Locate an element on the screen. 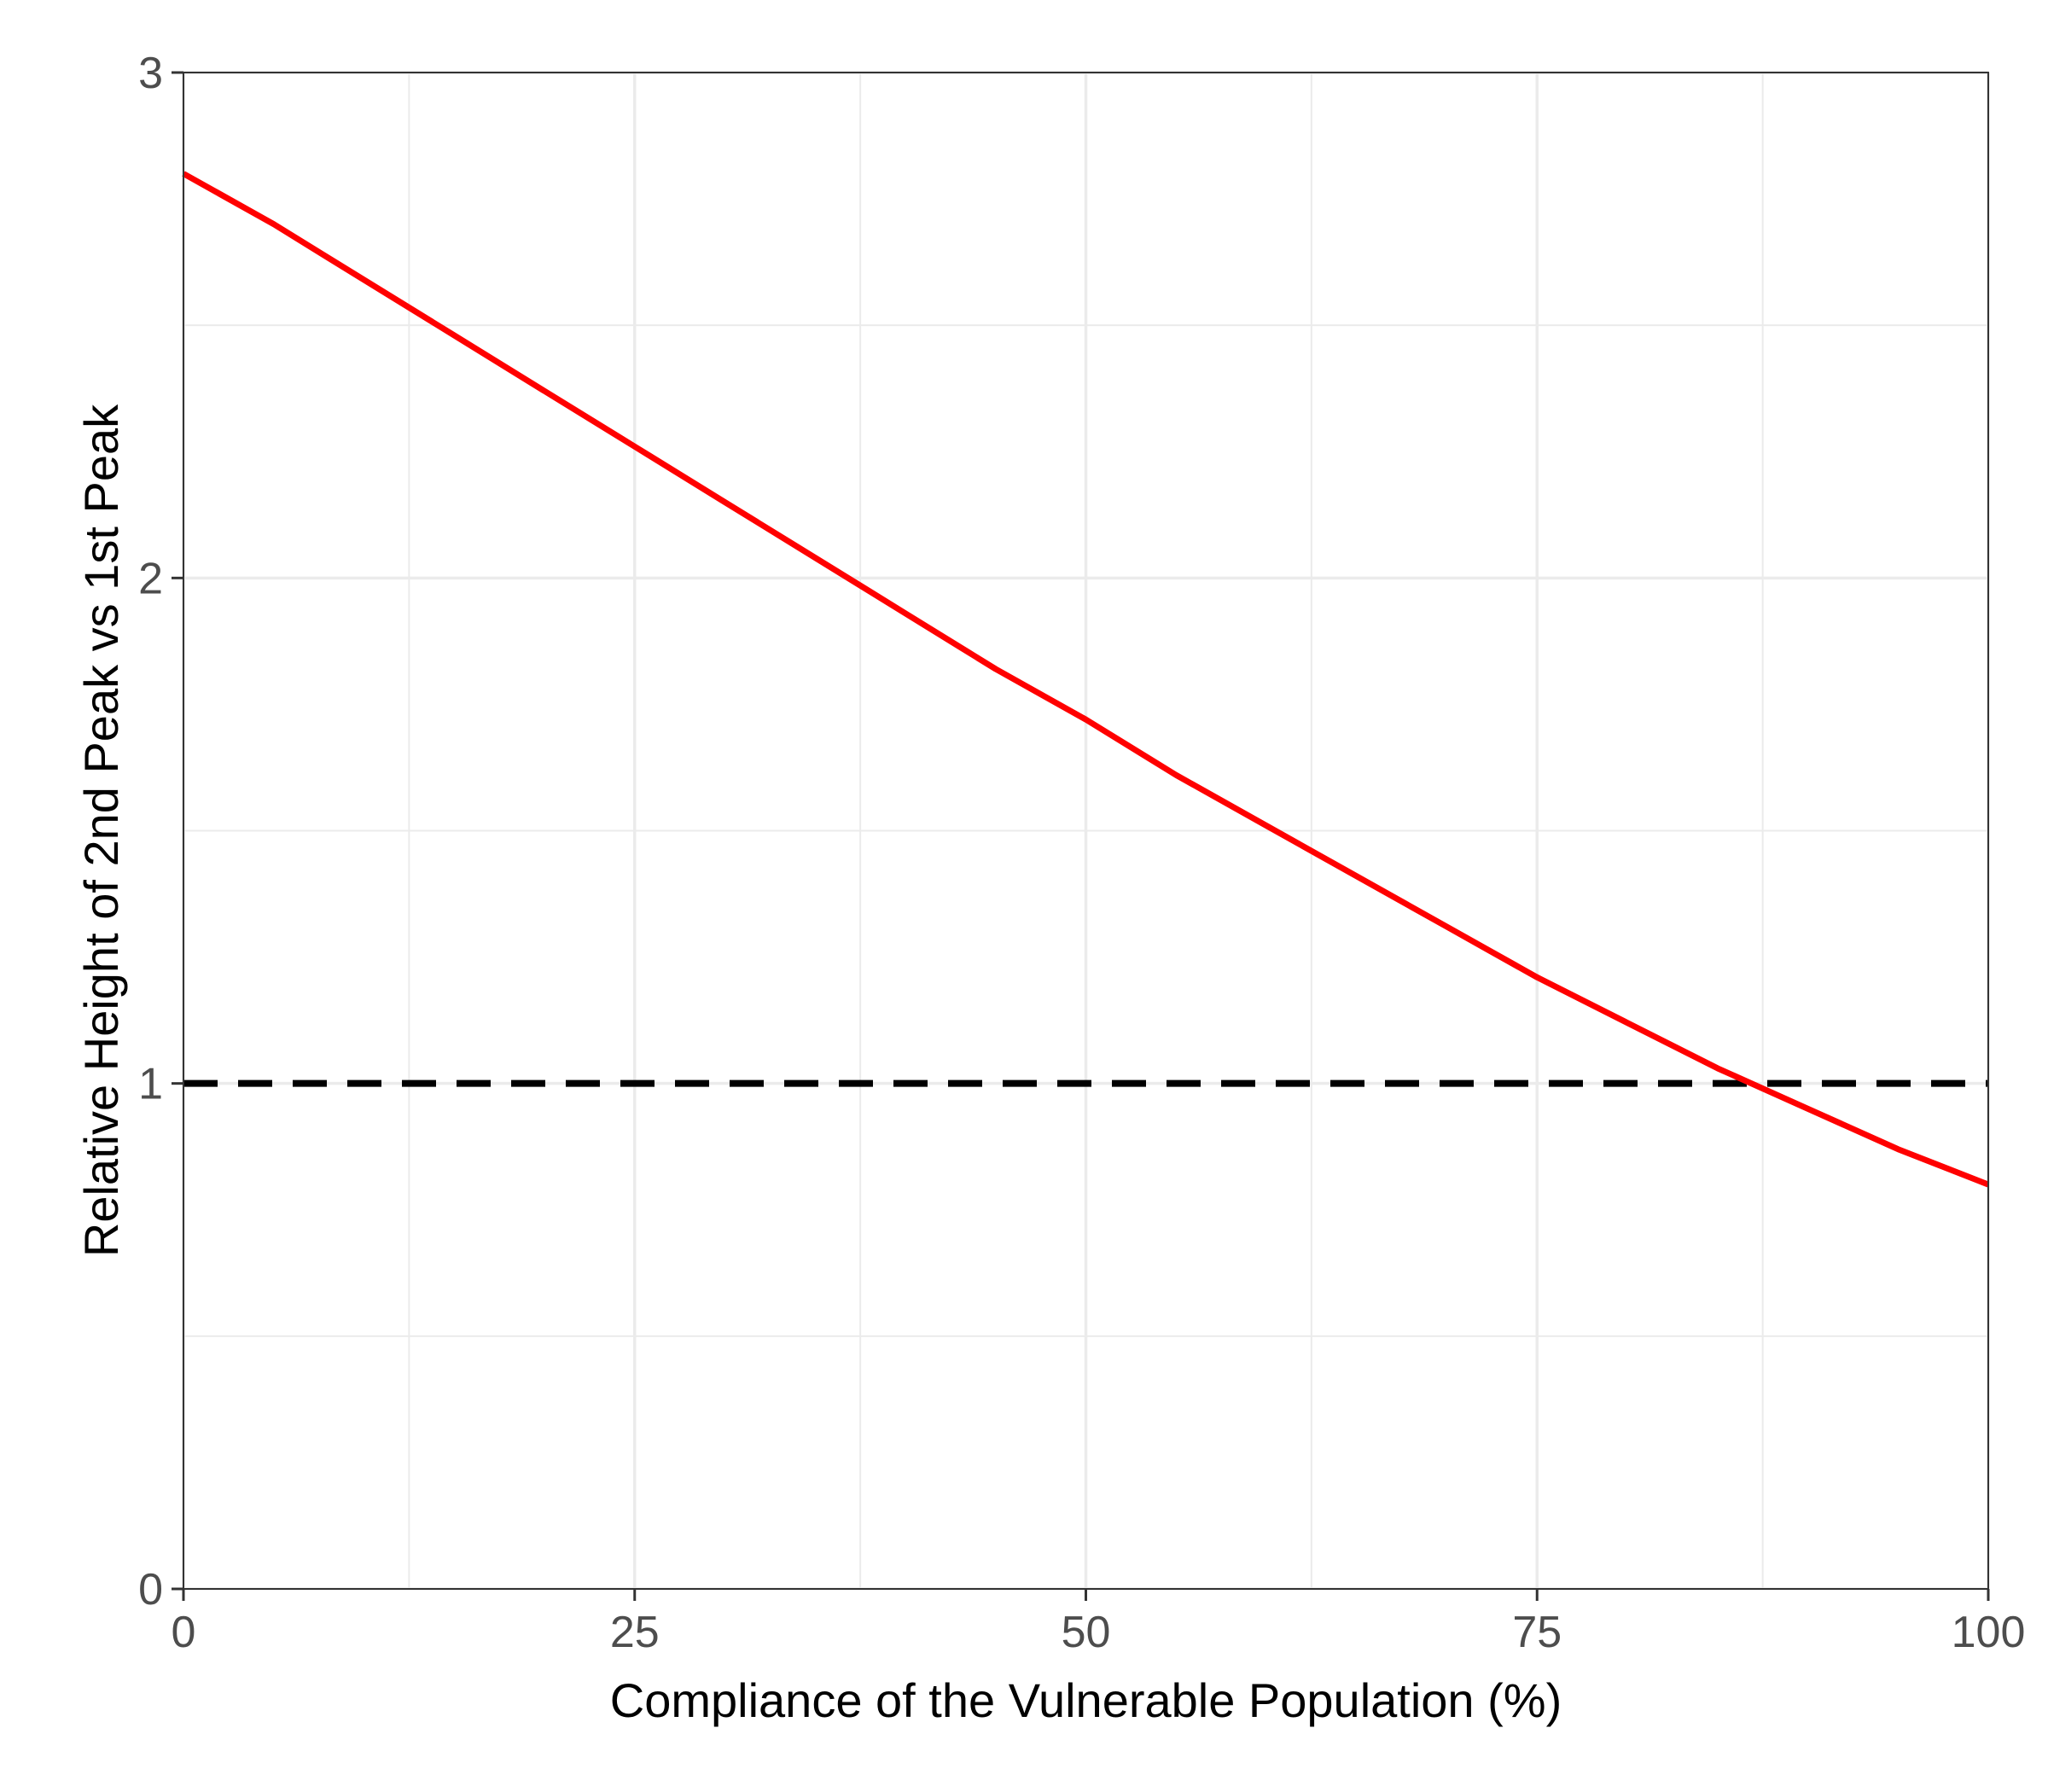  x-tick-label: 75 is located at coordinates (1537, 1632).